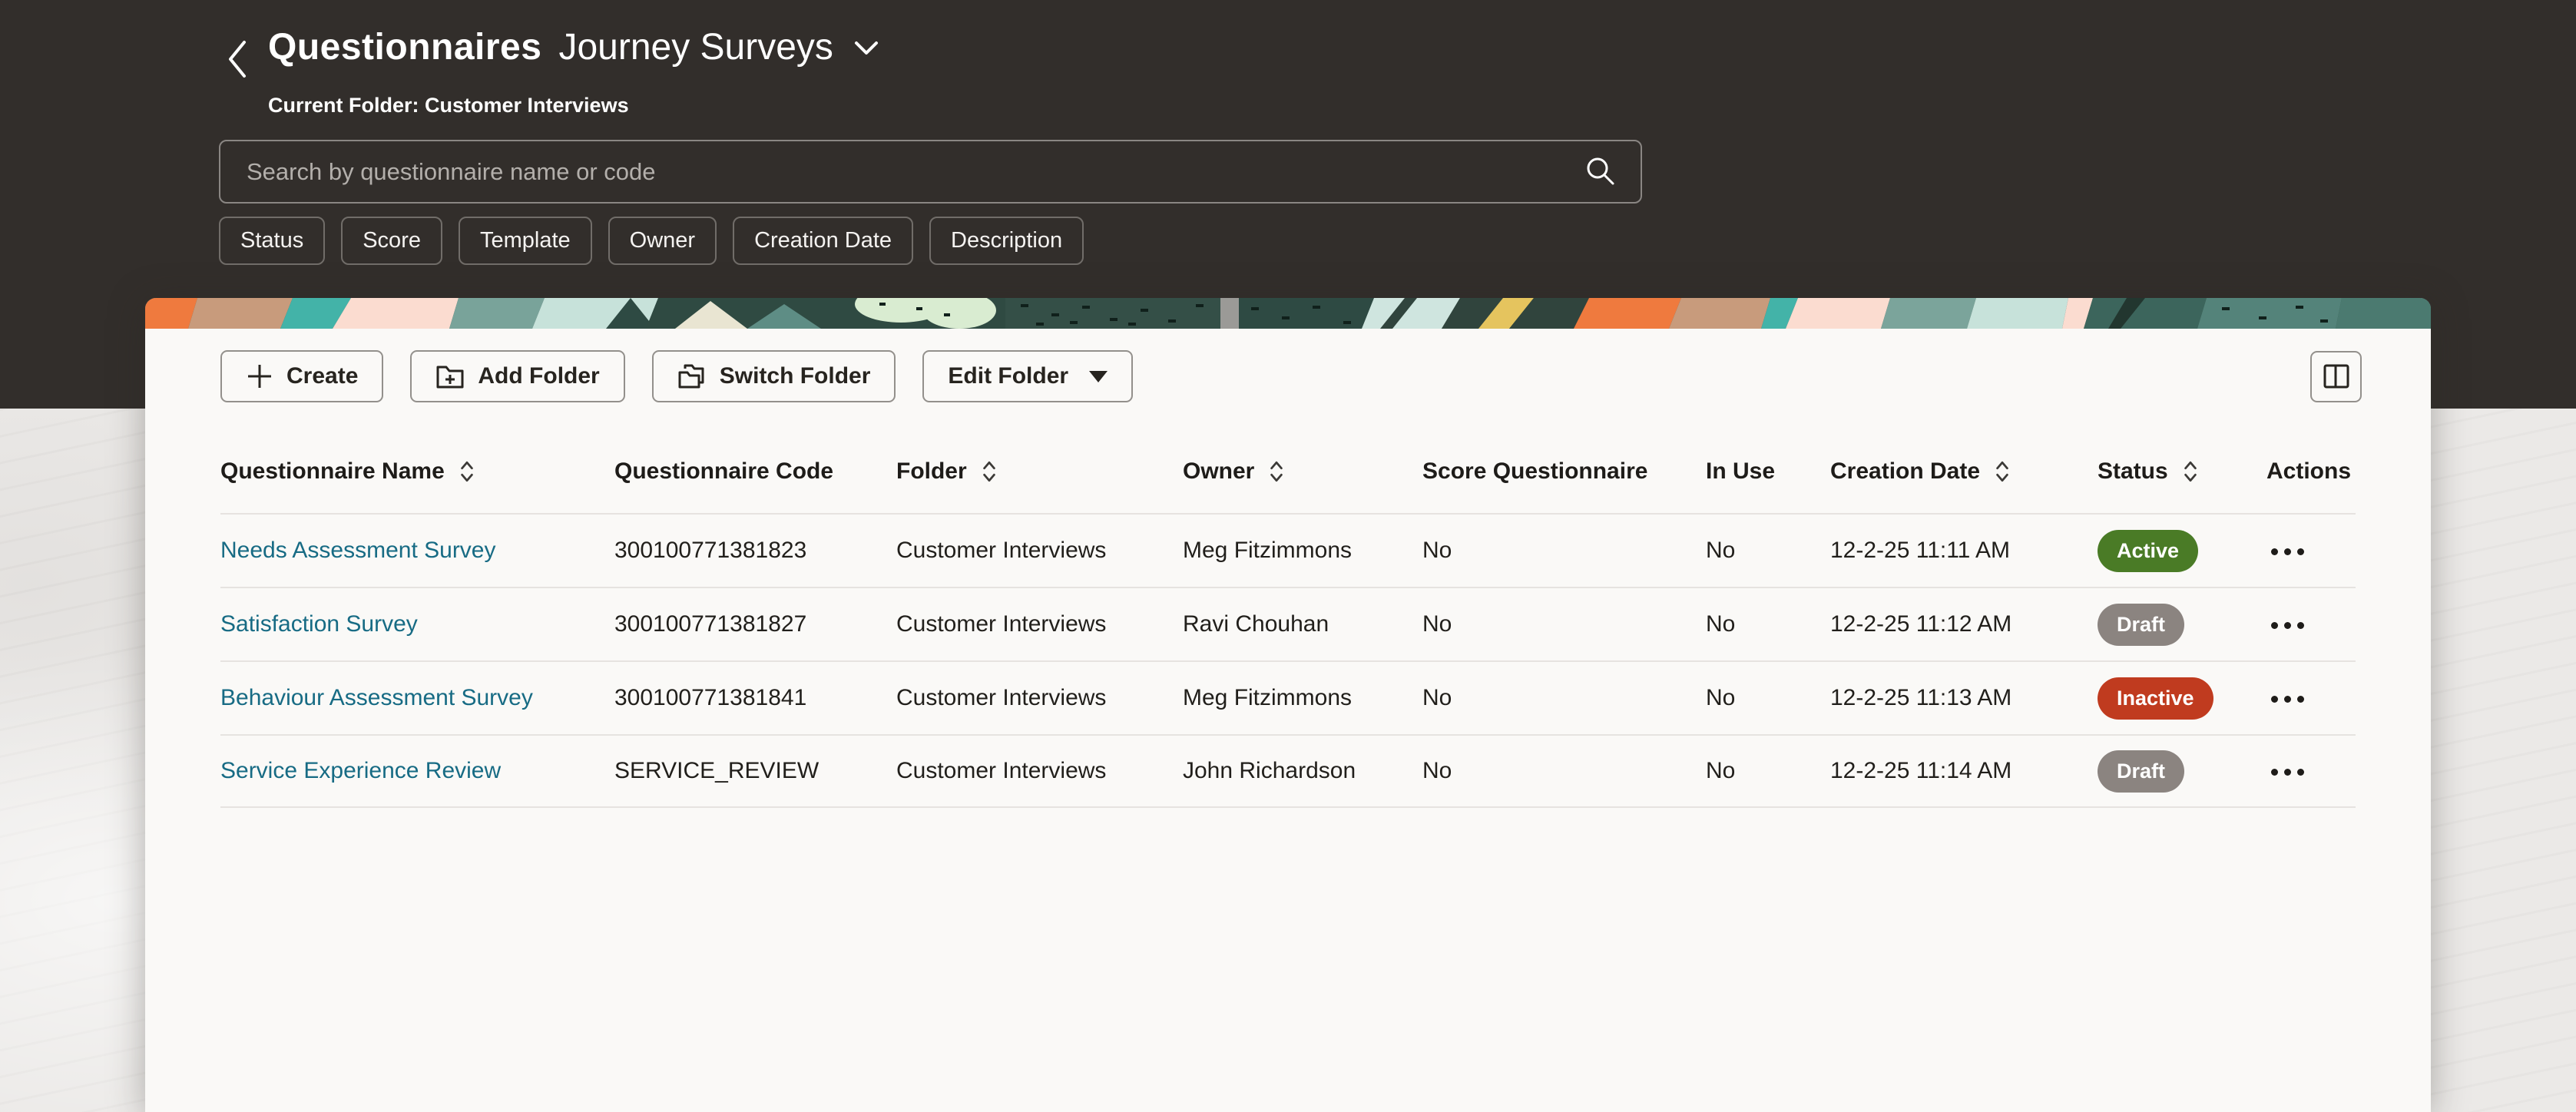 The height and width of the screenshot is (1112, 2576). What do you see at coordinates (711, 624) in the screenshot?
I see `questionnaire-code: 300100771381827` at bounding box center [711, 624].